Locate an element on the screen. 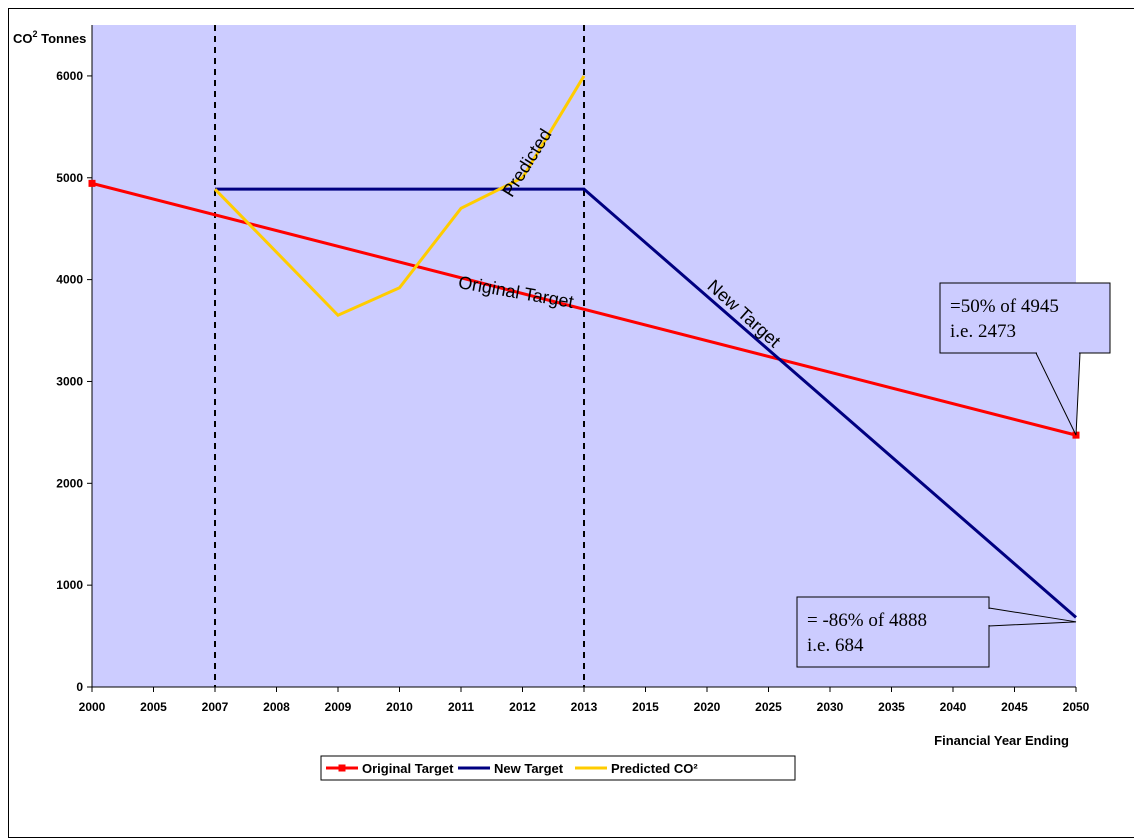  callout-1: =50% of 4945 i.e. 2473 is located at coordinates (1025, 359).